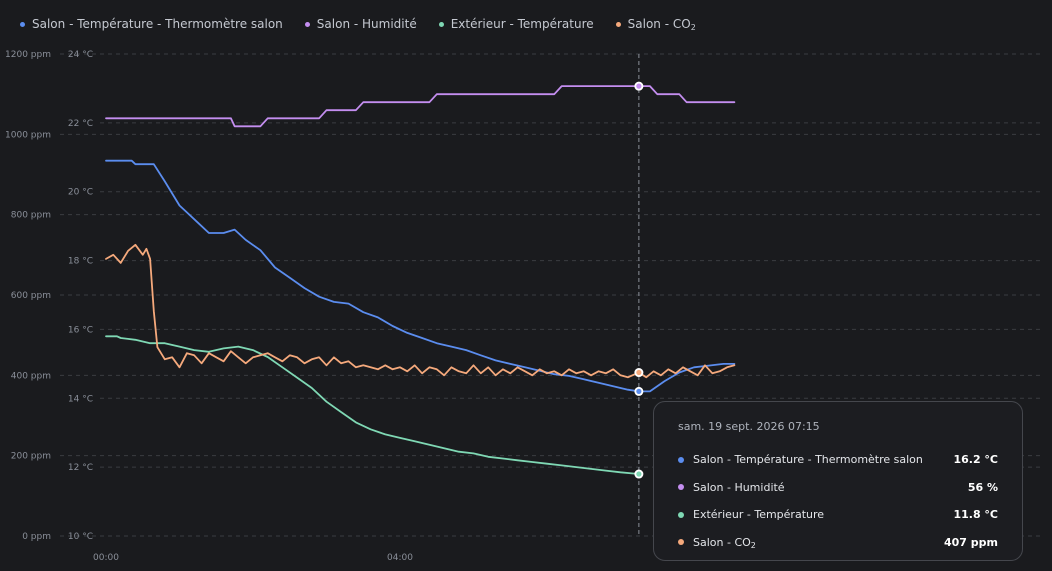  I want to click on y-tick-label-ppm: 200 ppm, so click(31, 457).